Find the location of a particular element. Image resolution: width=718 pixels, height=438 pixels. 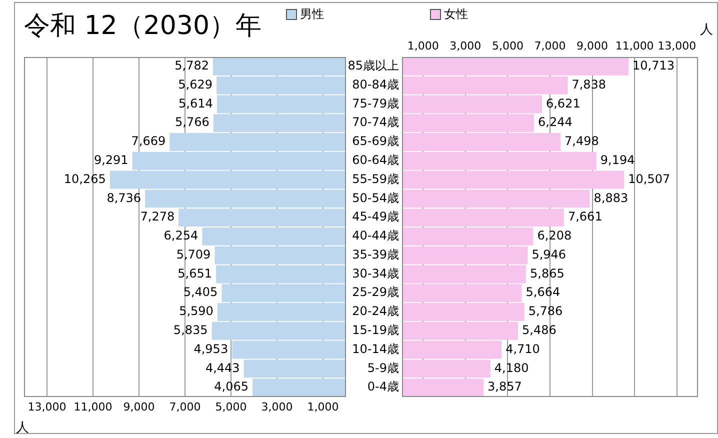

y-tick-label: 60-64歳 is located at coordinates (375, 160).